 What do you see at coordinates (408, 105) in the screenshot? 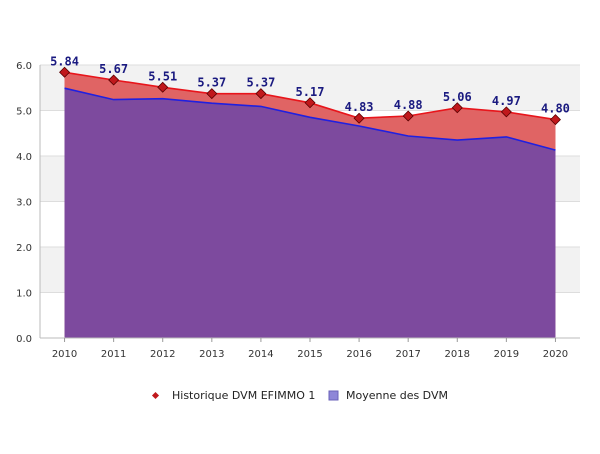
I see `data-label: 4.88` at bounding box center [408, 105].